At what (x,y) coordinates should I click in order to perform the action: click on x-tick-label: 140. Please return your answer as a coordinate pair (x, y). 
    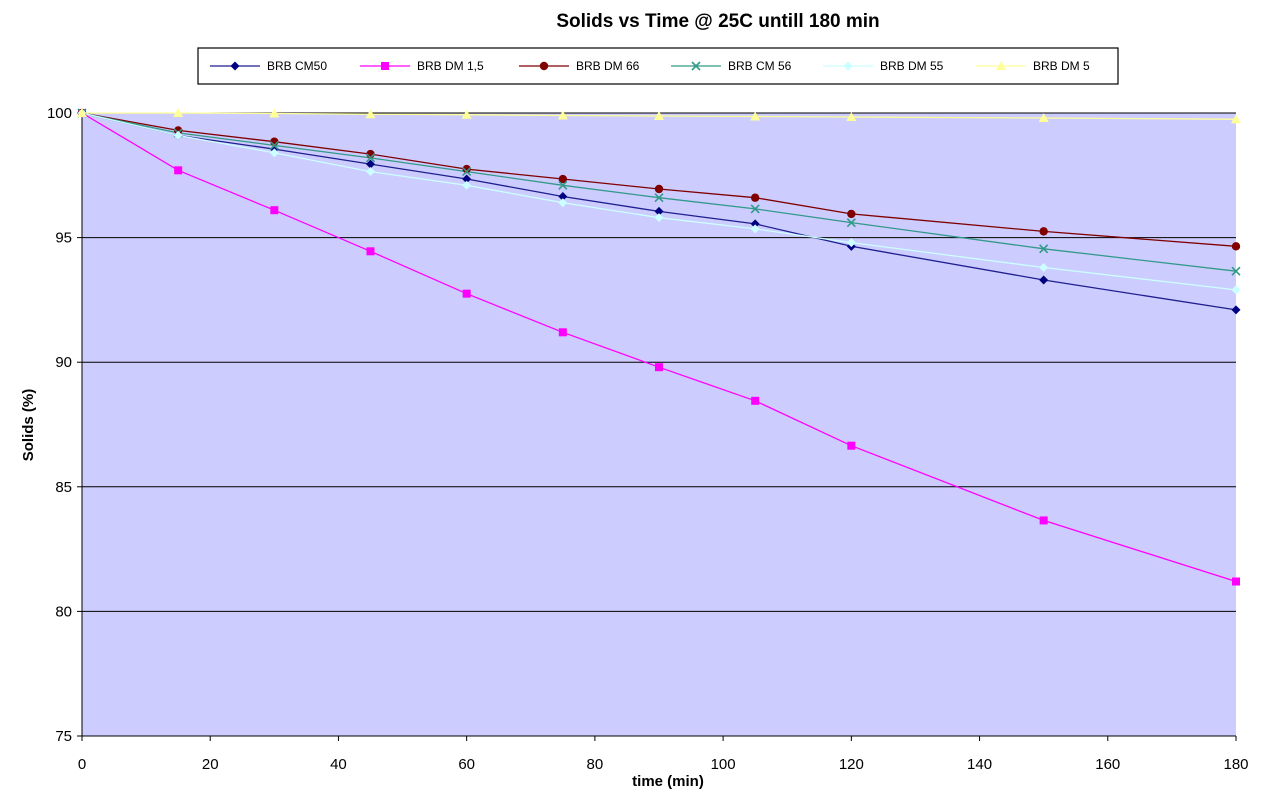
    Looking at the image, I should click on (979, 764).